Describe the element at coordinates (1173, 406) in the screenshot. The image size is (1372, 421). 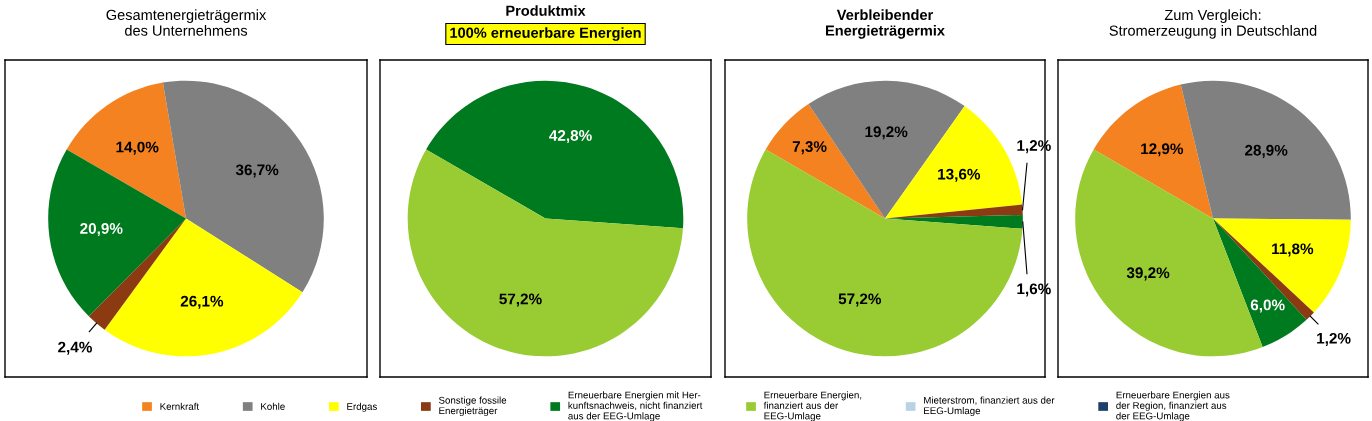
I see `legend-label: Erneuerbare Energien aus der Region, finanziert aus der EEG-Umlage` at that location.